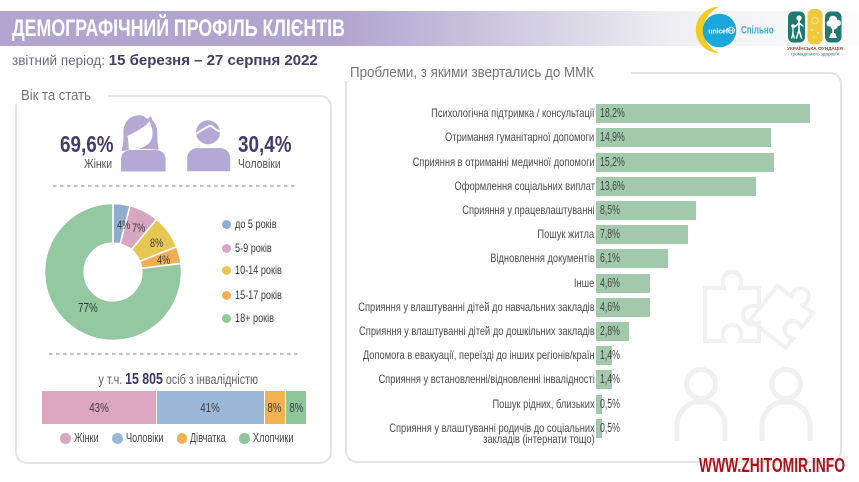 The width and height of the screenshot is (859, 482). Describe the element at coordinates (718, 30) in the screenshot. I see `svg-text: unicef` at that location.